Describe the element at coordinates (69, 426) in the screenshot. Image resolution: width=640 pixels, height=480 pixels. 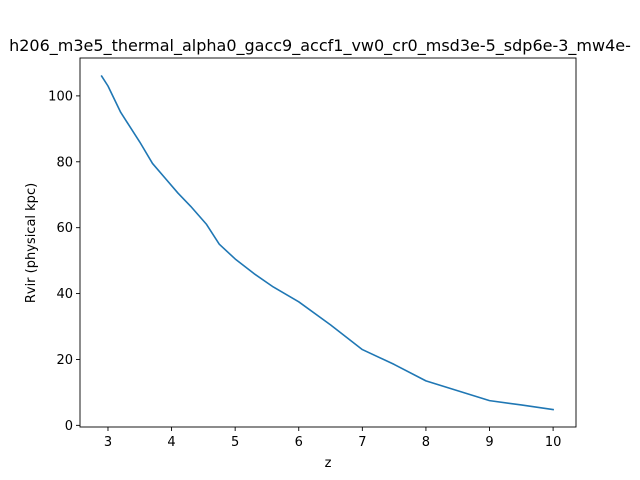
I see `y-tick-label: 0` at that location.